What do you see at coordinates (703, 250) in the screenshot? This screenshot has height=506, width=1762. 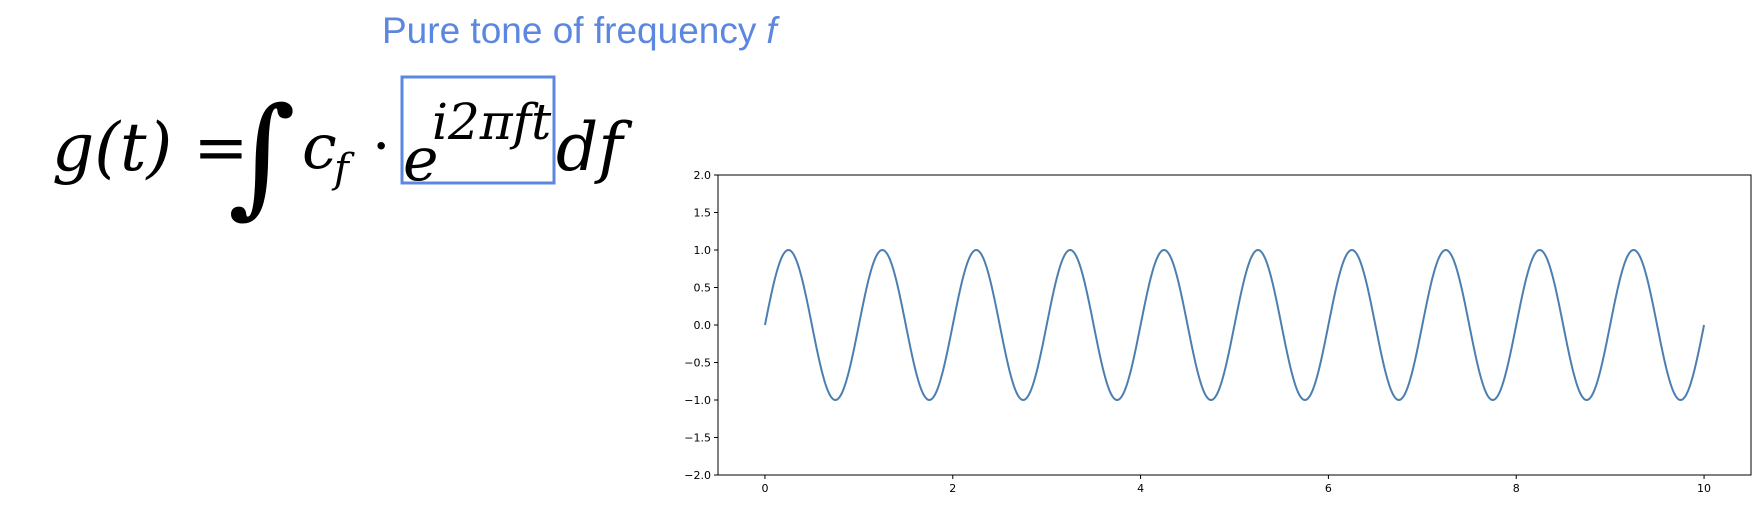 I see `y-tick-label: 1.0` at bounding box center [703, 250].